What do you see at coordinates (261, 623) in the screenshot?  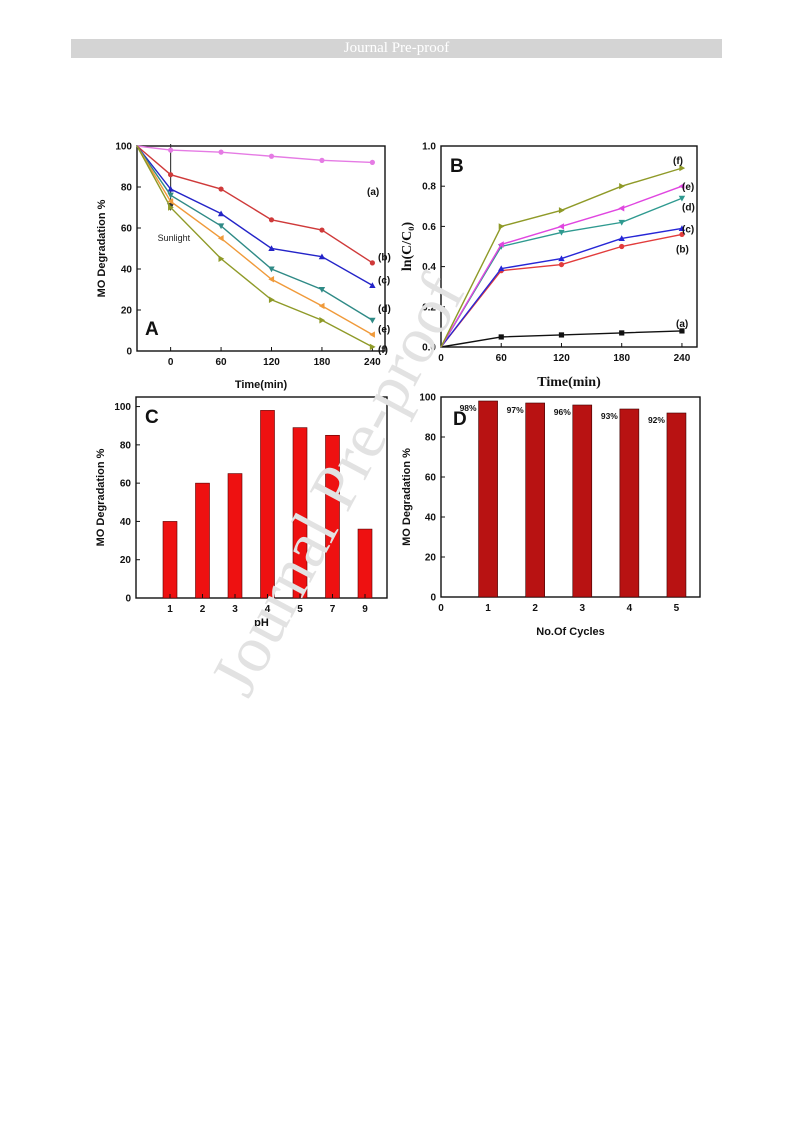 I see `panel-c-x-axis-label: pH` at bounding box center [261, 623].